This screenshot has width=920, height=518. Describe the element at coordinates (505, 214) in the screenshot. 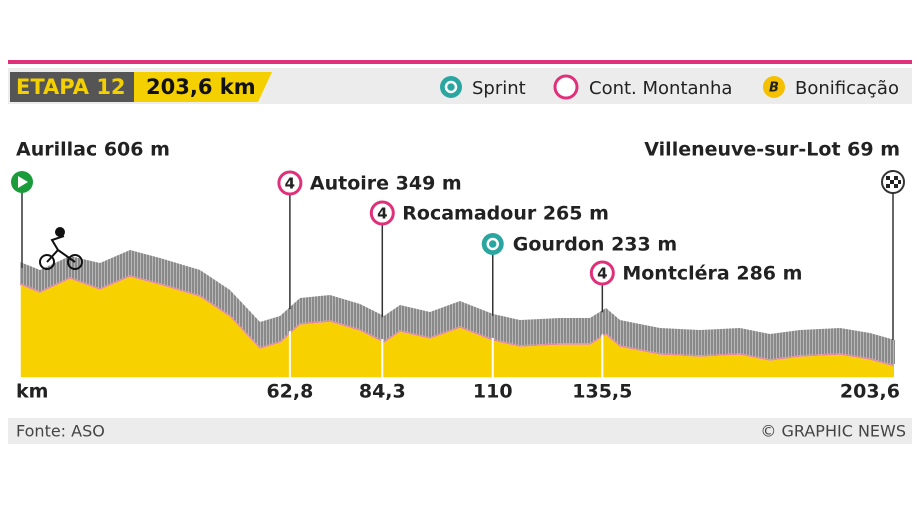

I see `climb-label: Rocamadour 265 m` at that location.